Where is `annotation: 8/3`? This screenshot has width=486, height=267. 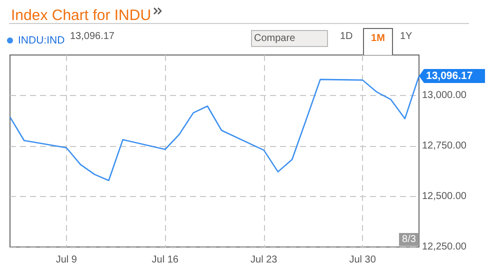
annotation: 8/3 is located at coordinates (409, 239).